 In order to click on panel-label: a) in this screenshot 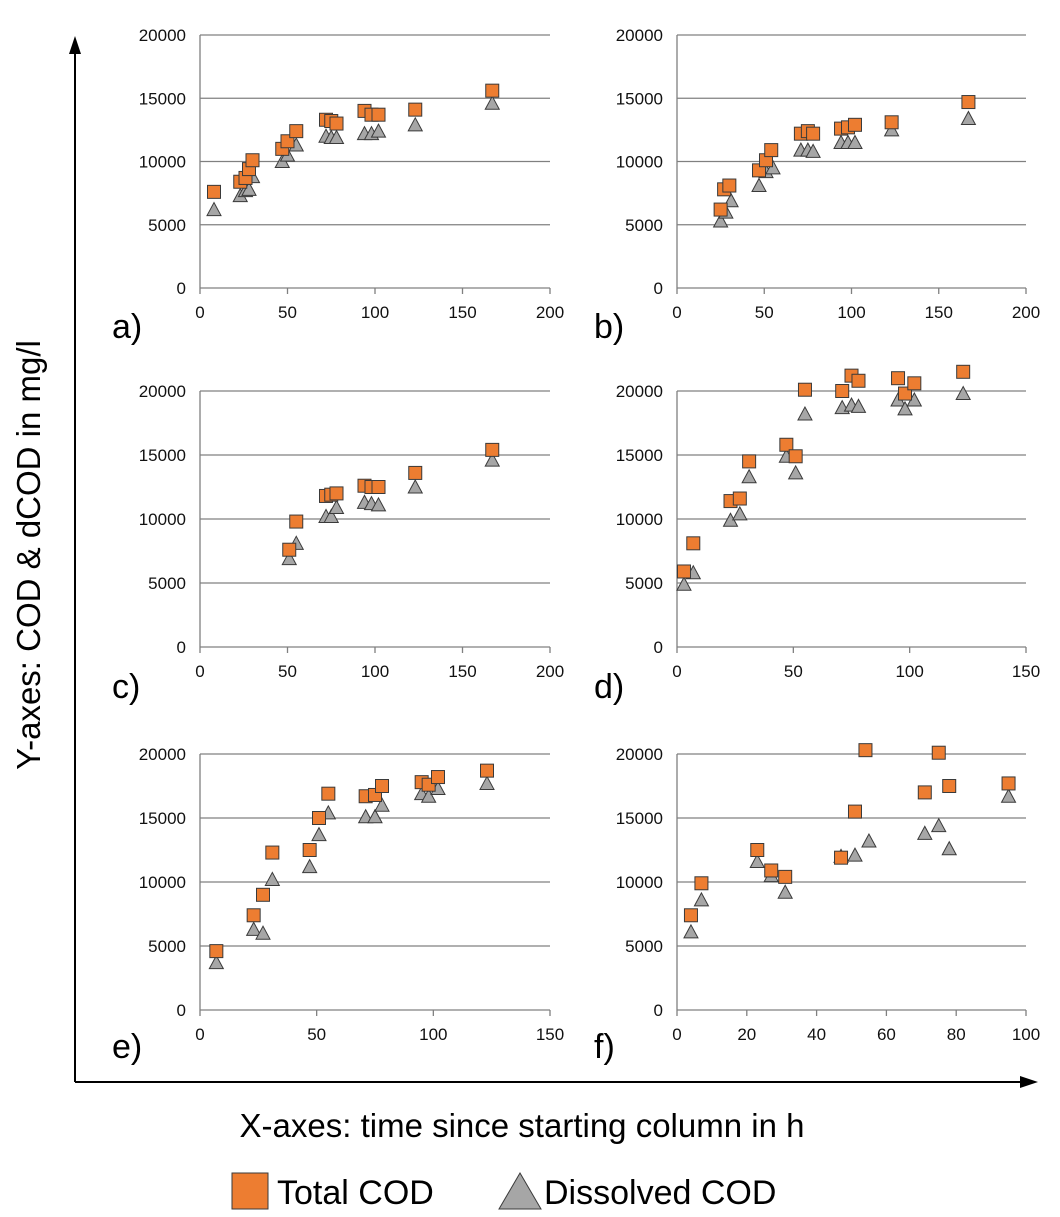, I will do `click(127, 327)`.